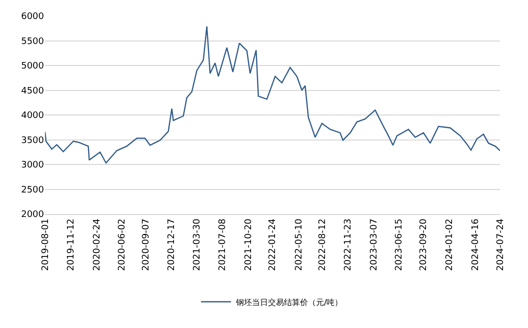 Image resolution: width=528 pixels, height=328 pixels. I want to click on y-tick-label: 4500, so click(32, 91).